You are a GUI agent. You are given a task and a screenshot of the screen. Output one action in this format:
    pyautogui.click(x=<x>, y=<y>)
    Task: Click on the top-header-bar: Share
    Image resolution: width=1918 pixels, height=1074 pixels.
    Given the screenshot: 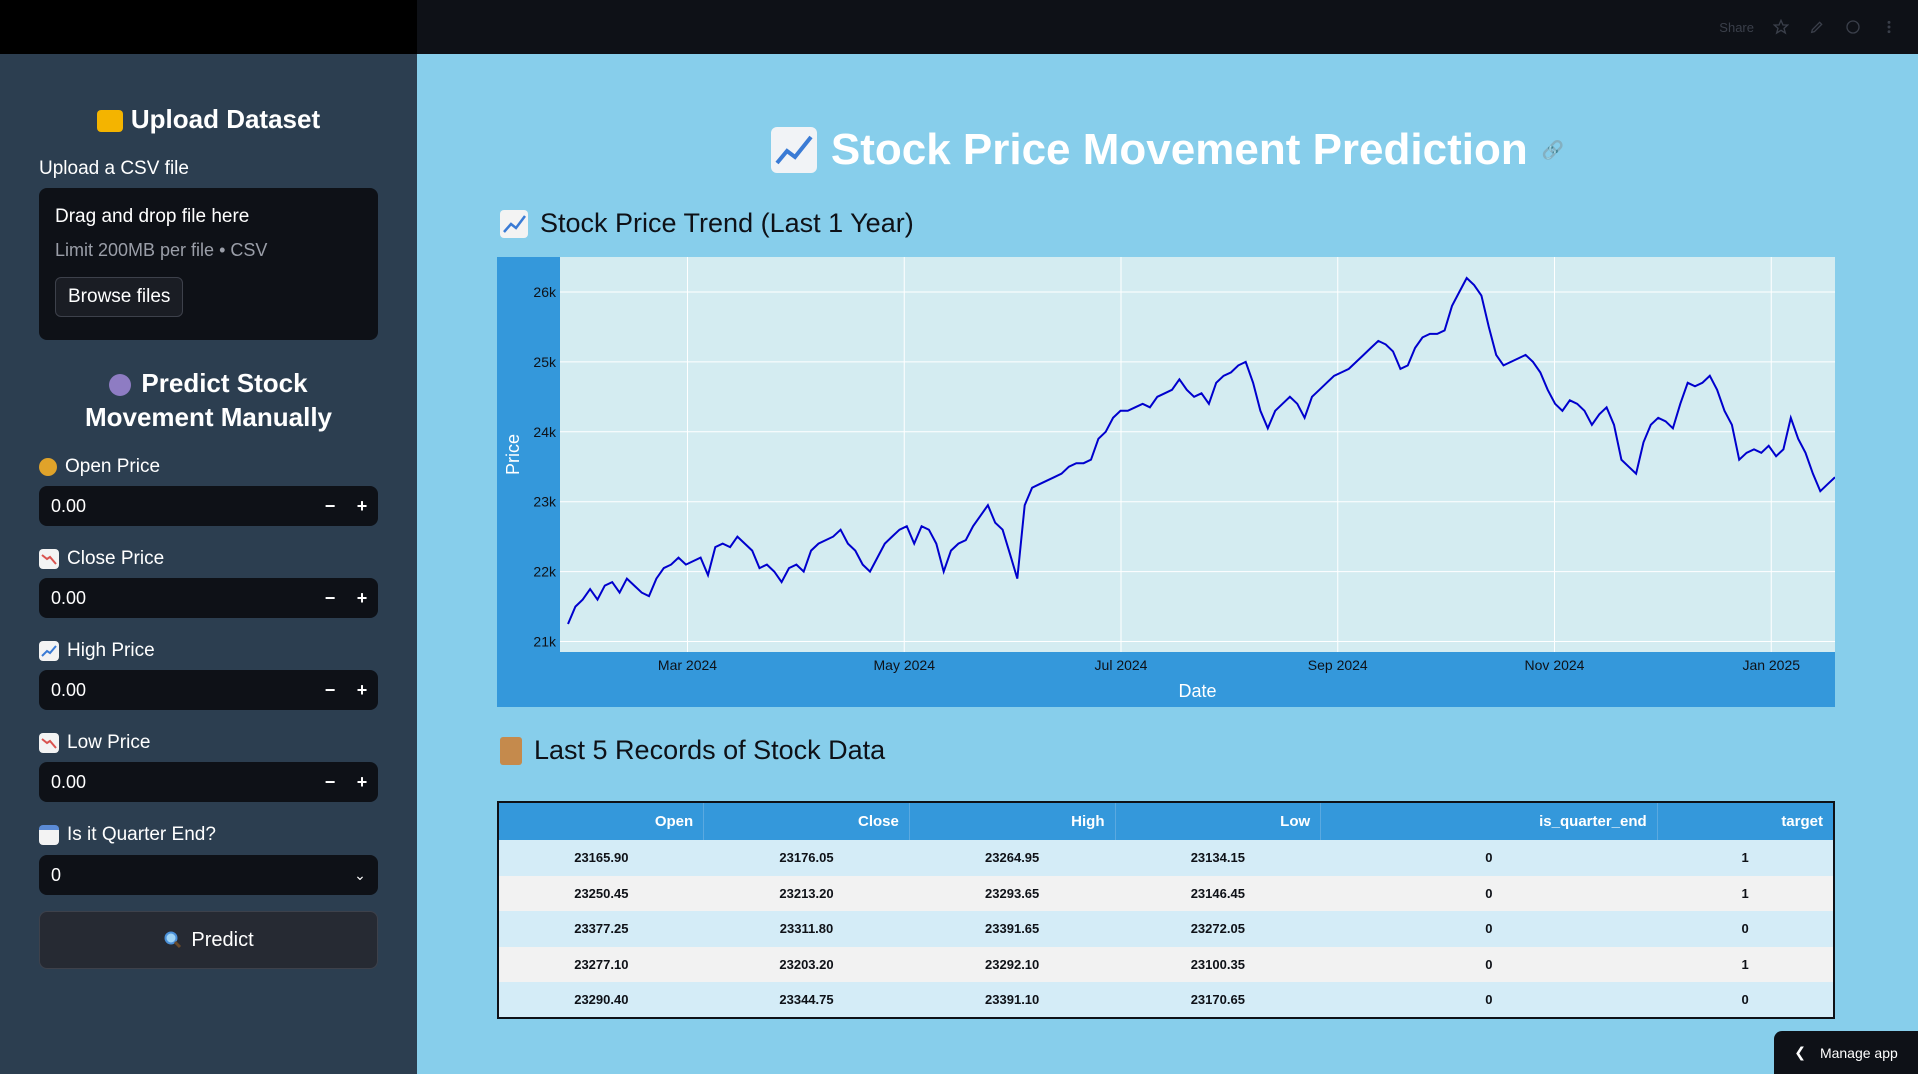 What is the action you would take?
    pyautogui.click(x=959, y=27)
    